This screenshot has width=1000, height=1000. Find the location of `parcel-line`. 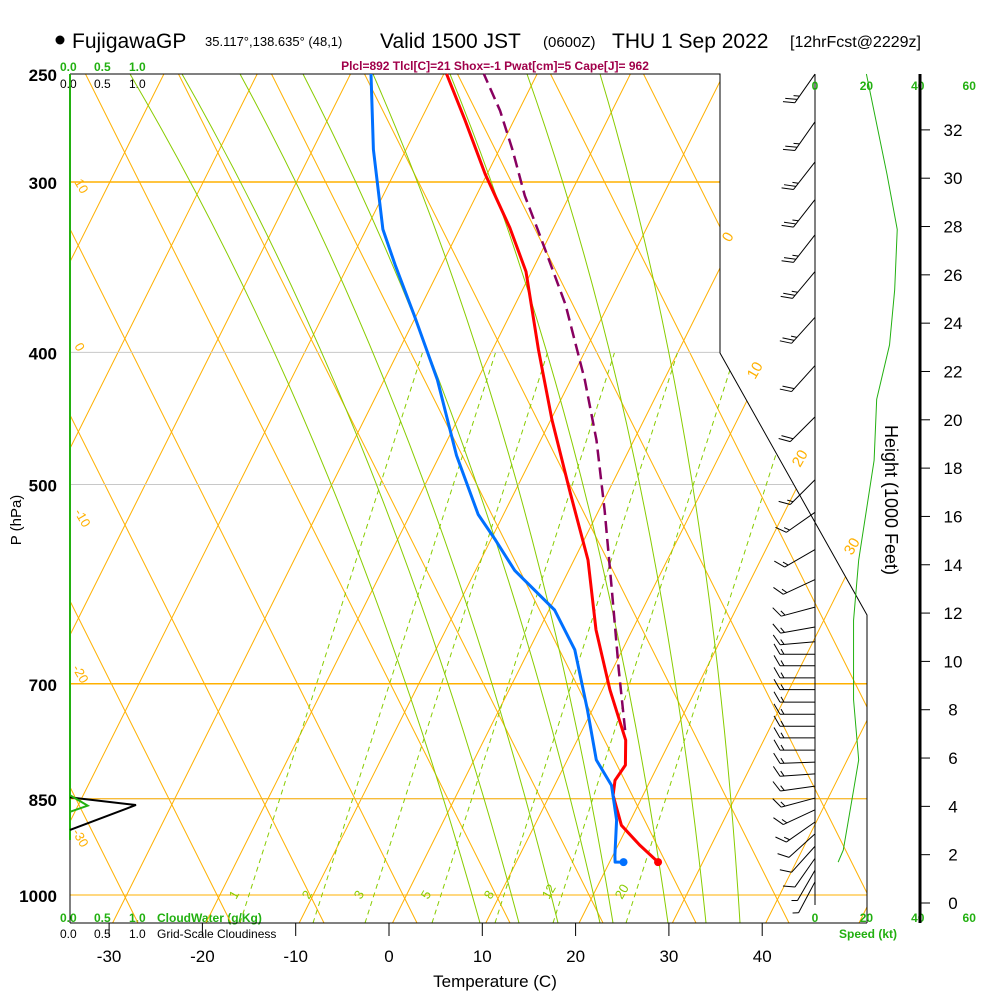

parcel-line is located at coordinates (554, 402).